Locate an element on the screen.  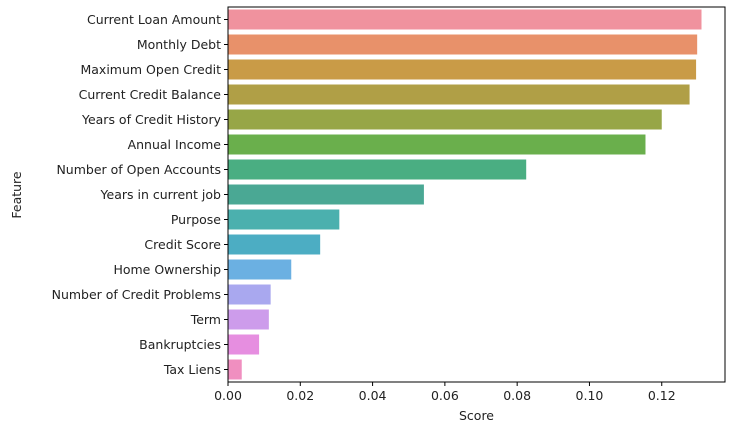
bar-number-of-credit-problems is located at coordinates (249, 294).